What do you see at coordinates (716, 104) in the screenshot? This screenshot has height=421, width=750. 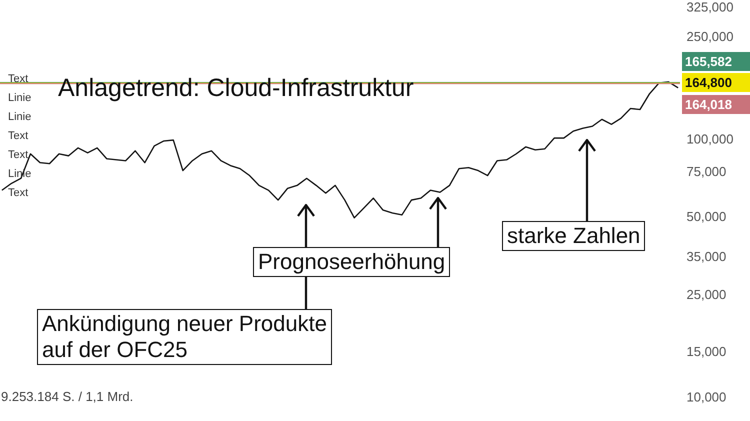 I see `ref-line-label: 164,018` at bounding box center [716, 104].